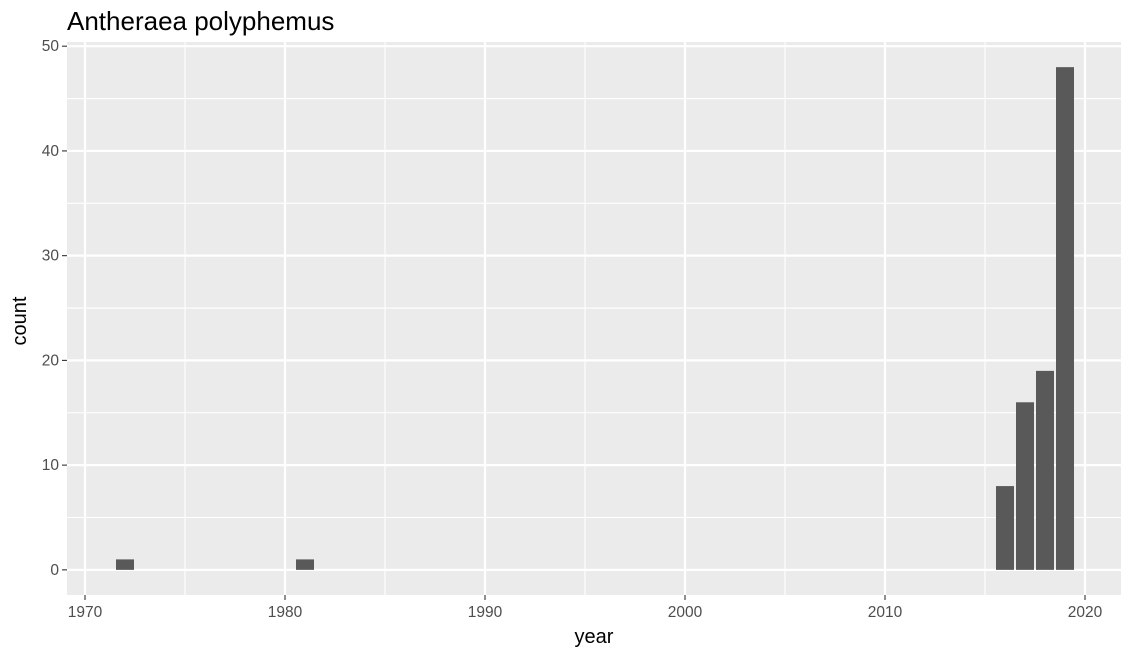 This screenshot has height=659, width=1132. I want to click on y-tick-label: 30, so click(51, 256).